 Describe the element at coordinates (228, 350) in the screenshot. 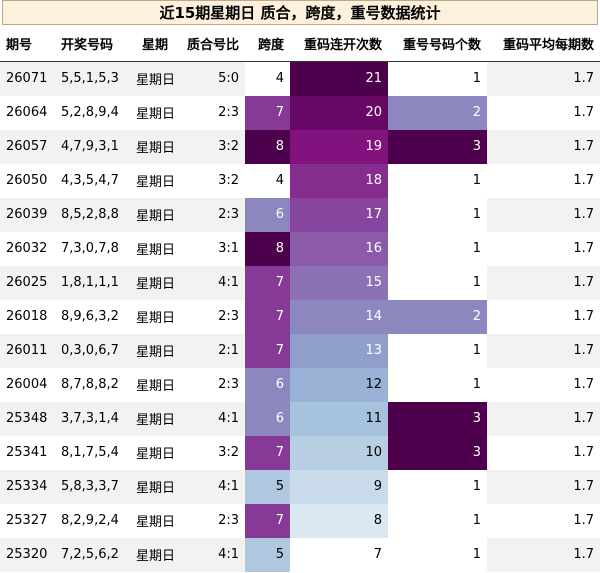

I see `table-cell: 2:1` at that location.